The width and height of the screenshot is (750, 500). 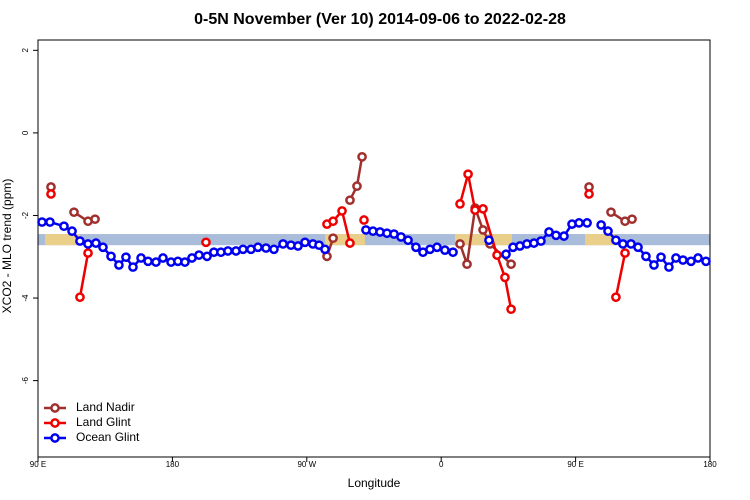 I want to click on y-axis-label: XCO2 - MLO trend (ppm), so click(x=7, y=246).